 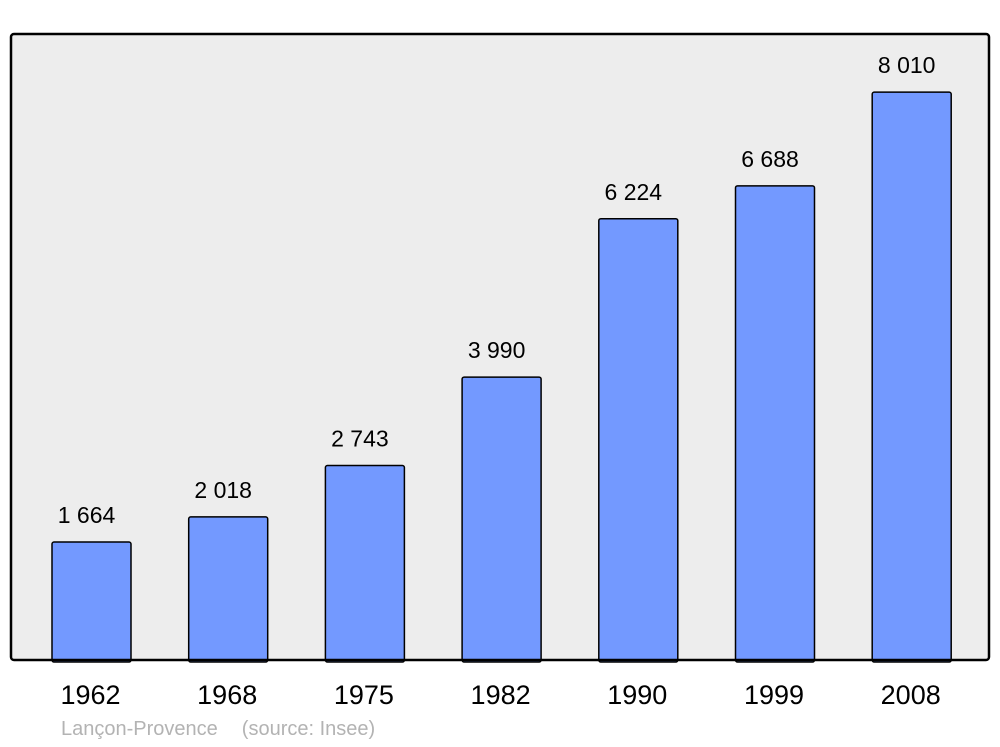 I want to click on chart-footer: Lançon-Provence (source: Insee), so click(x=230, y=729).